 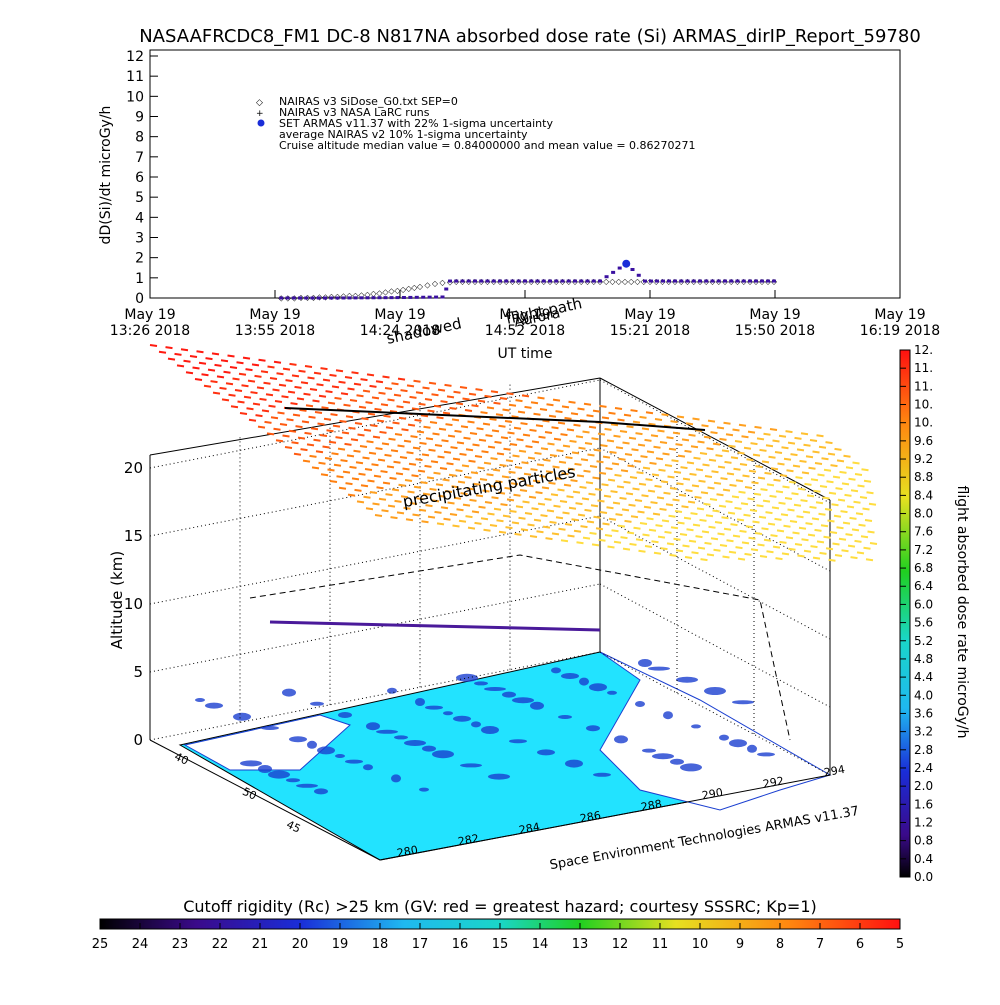 I want to click on y-tick-label: 1, so click(x=139, y=279).